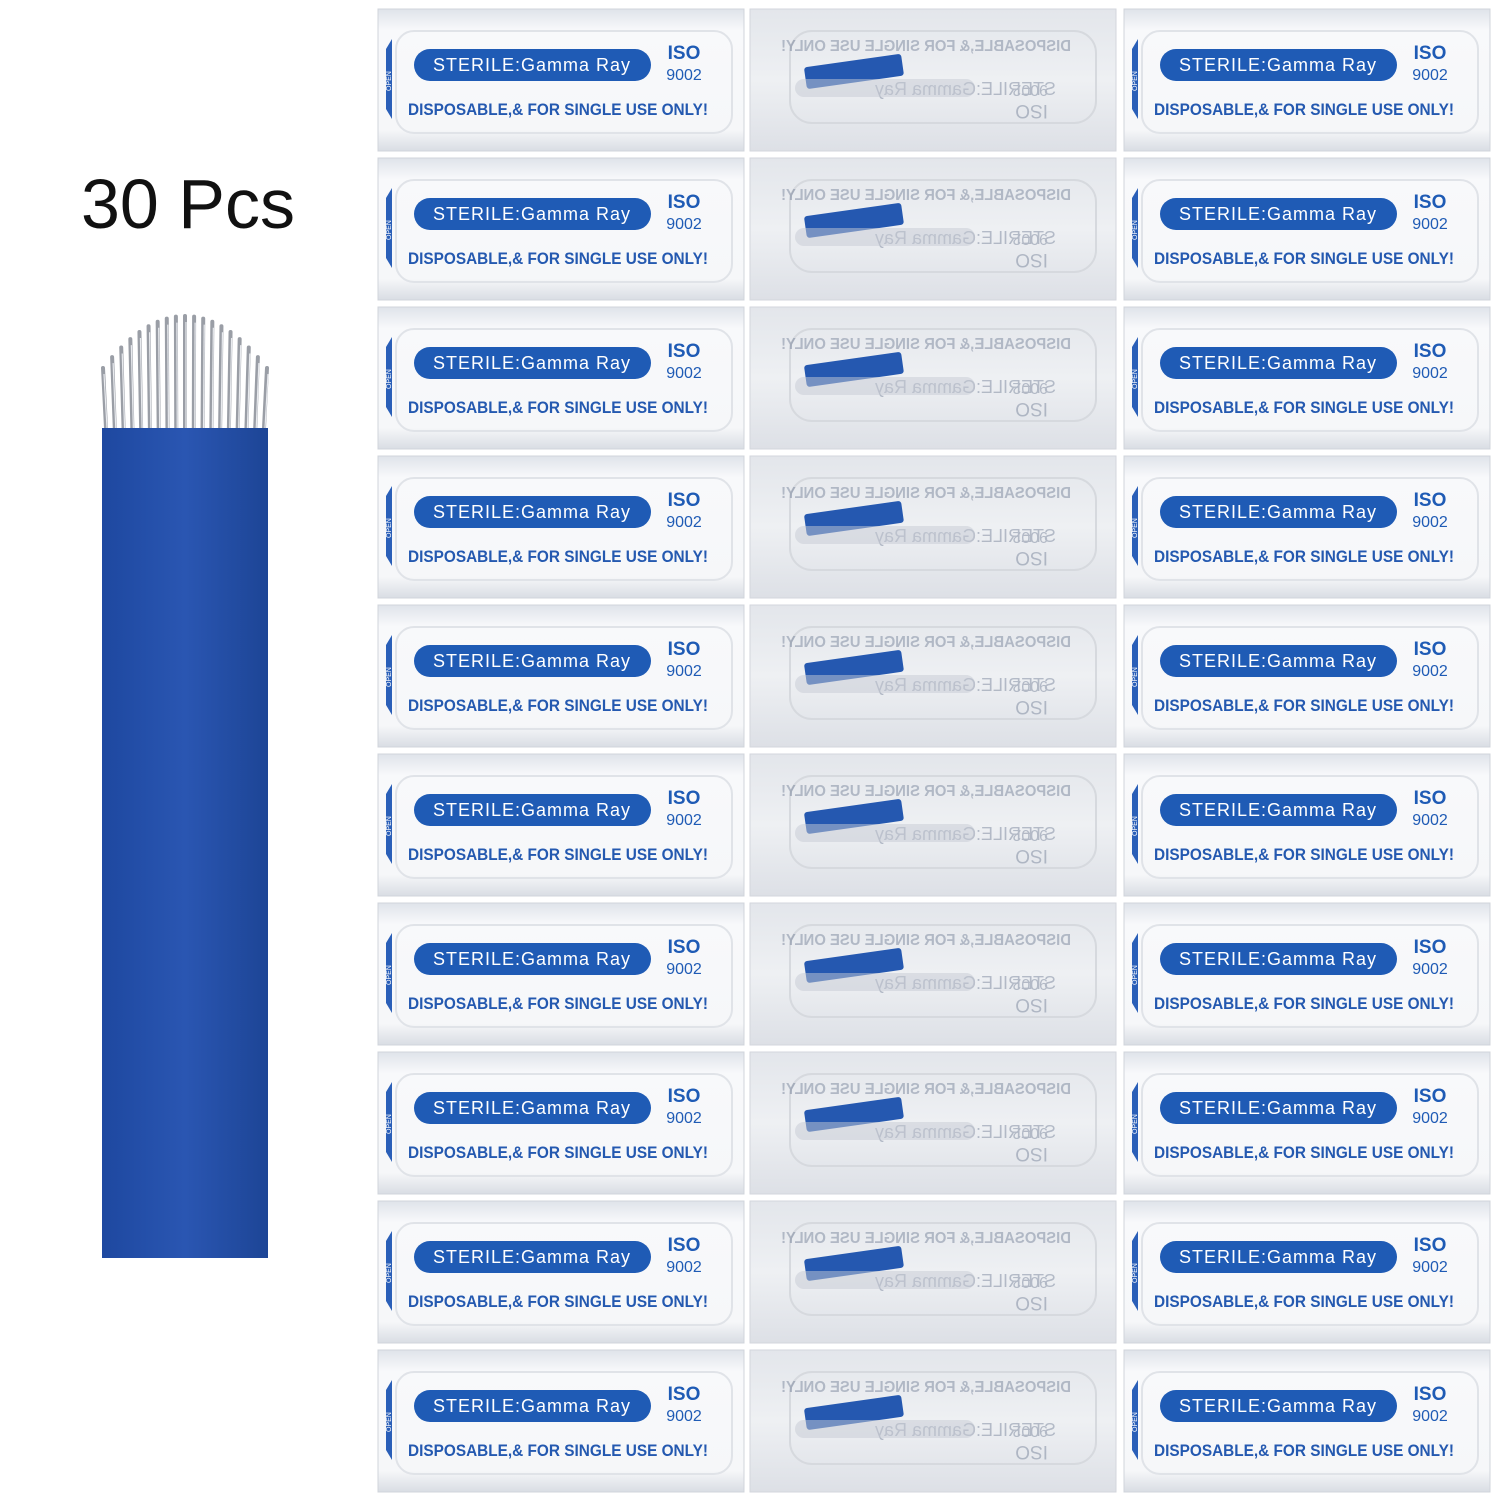 The image size is (1500, 1505). Describe the element at coordinates (185, 843) in the screenshot. I see `blade` at that location.